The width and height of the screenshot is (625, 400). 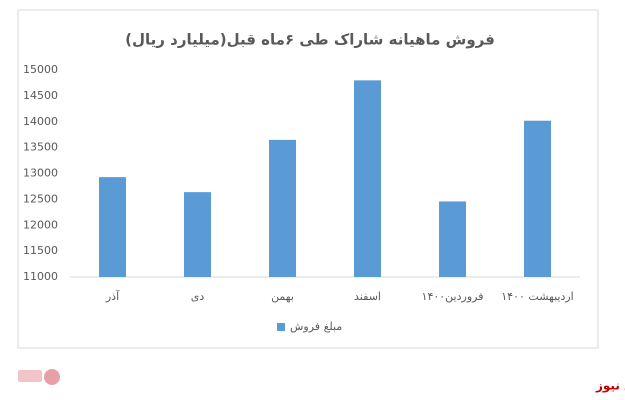 What do you see at coordinates (453, 296) in the screenshot?
I see `x-tick-label: فروردین۱۴۰۰` at bounding box center [453, 296].